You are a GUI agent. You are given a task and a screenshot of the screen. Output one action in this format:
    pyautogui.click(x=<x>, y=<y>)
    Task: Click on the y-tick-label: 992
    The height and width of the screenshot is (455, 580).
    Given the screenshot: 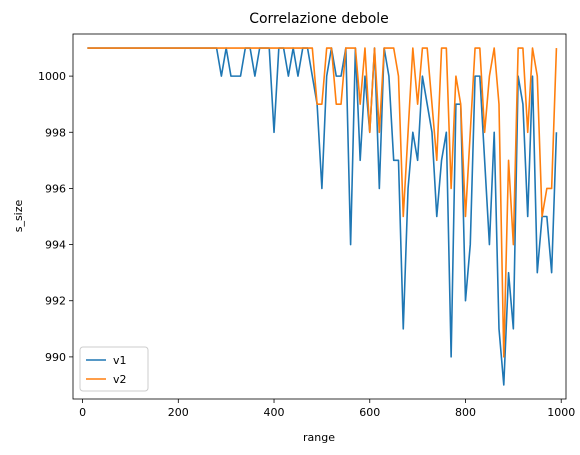 What is the action you would take?
    pyautogui.click(x=55, y=301)
    